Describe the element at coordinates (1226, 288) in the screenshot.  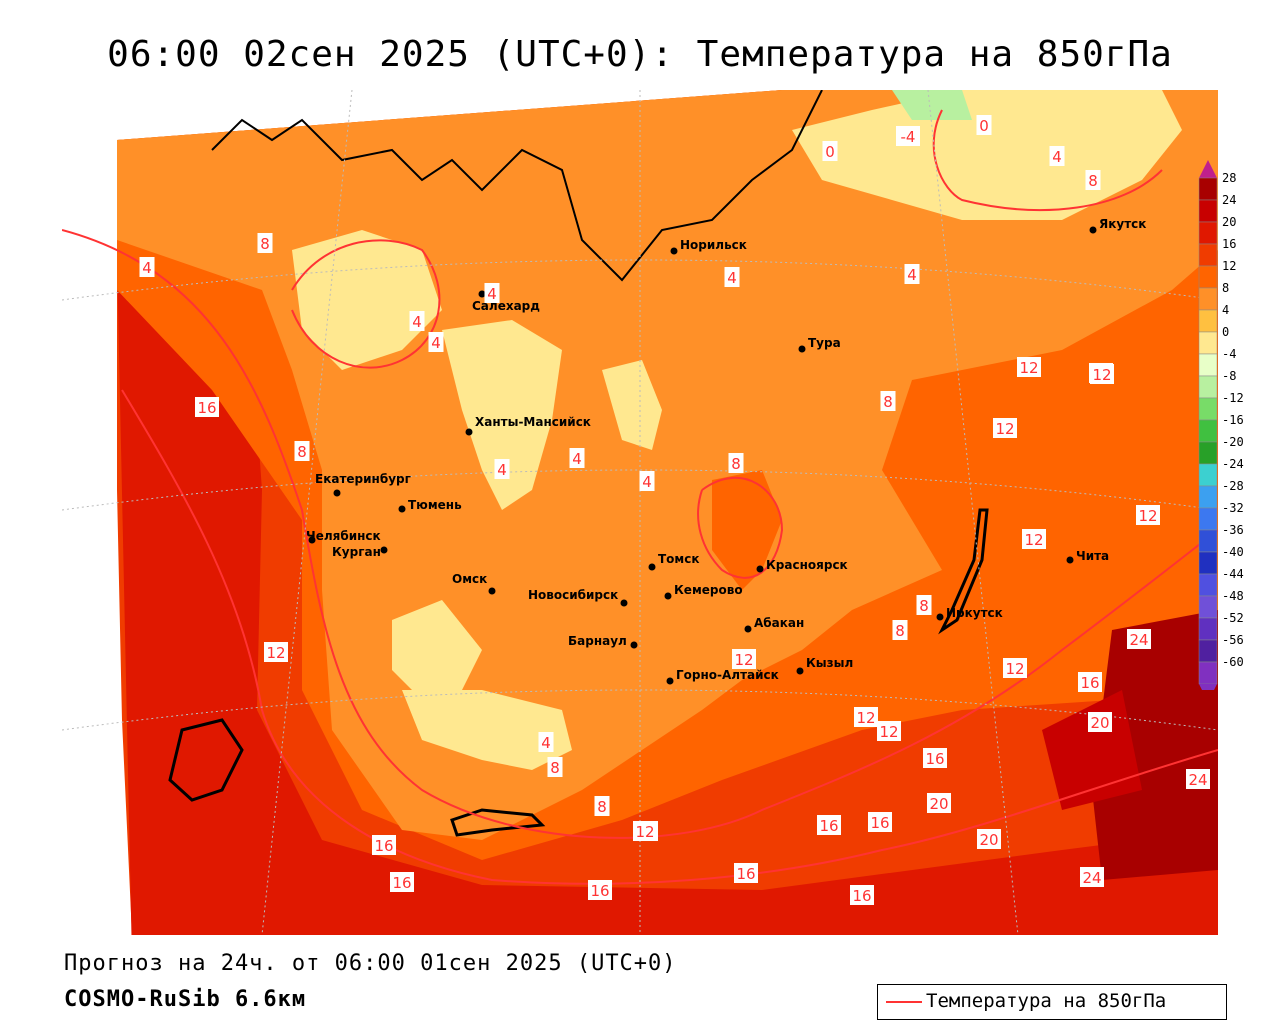
I see `colorbar-tick-label: 8` at that location.